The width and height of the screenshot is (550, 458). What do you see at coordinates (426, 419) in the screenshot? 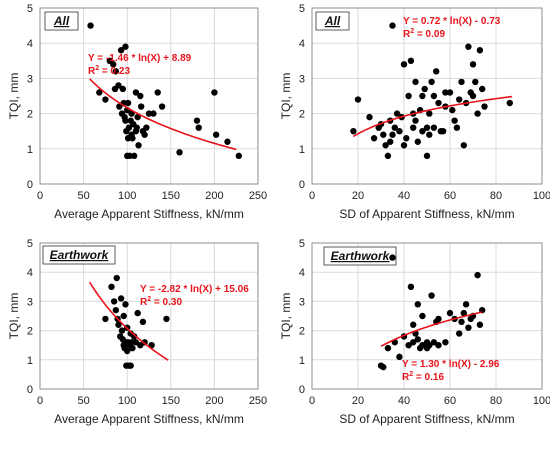
I see `x-axis-title: SD of Apparent Stiffness, kN/mm` at bounding box center [426, 419].